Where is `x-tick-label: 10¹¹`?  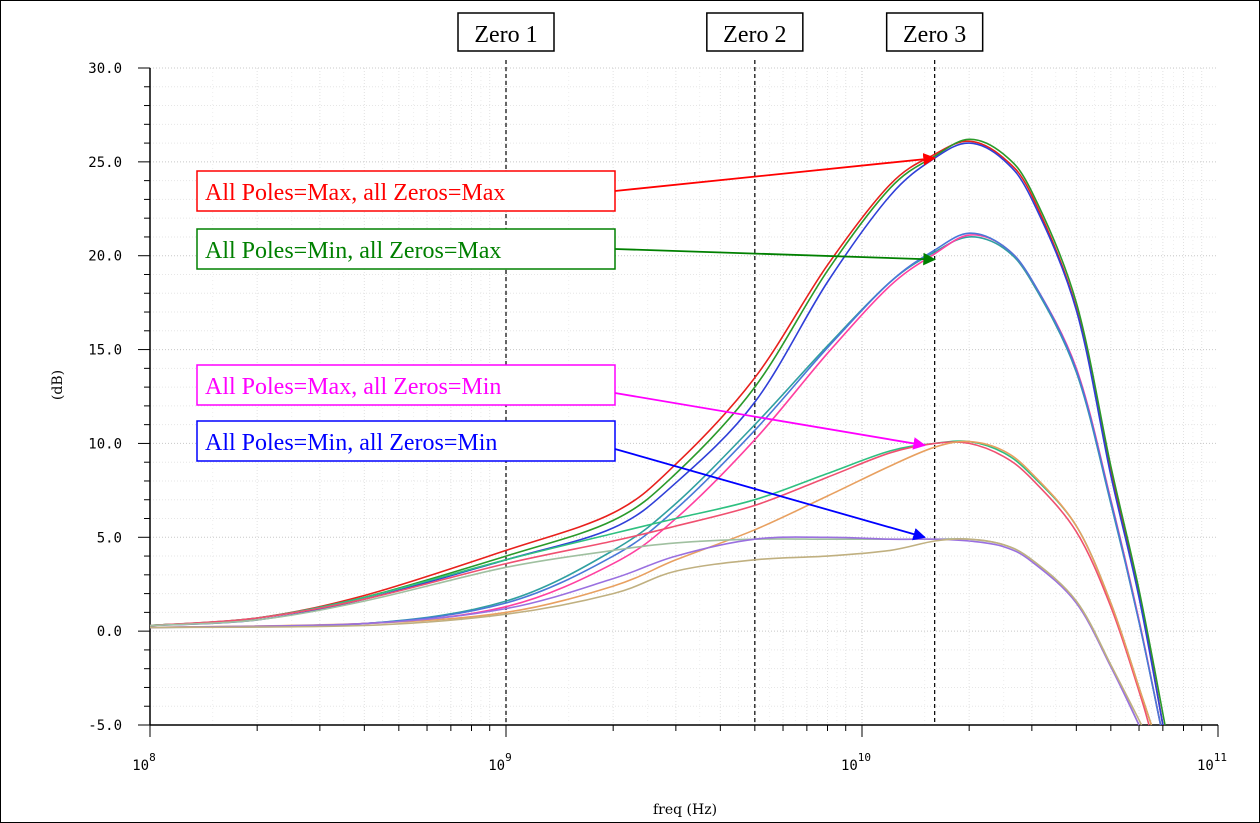 x-tick-label: 10¹¹ is located at coordinates (1212, 762).